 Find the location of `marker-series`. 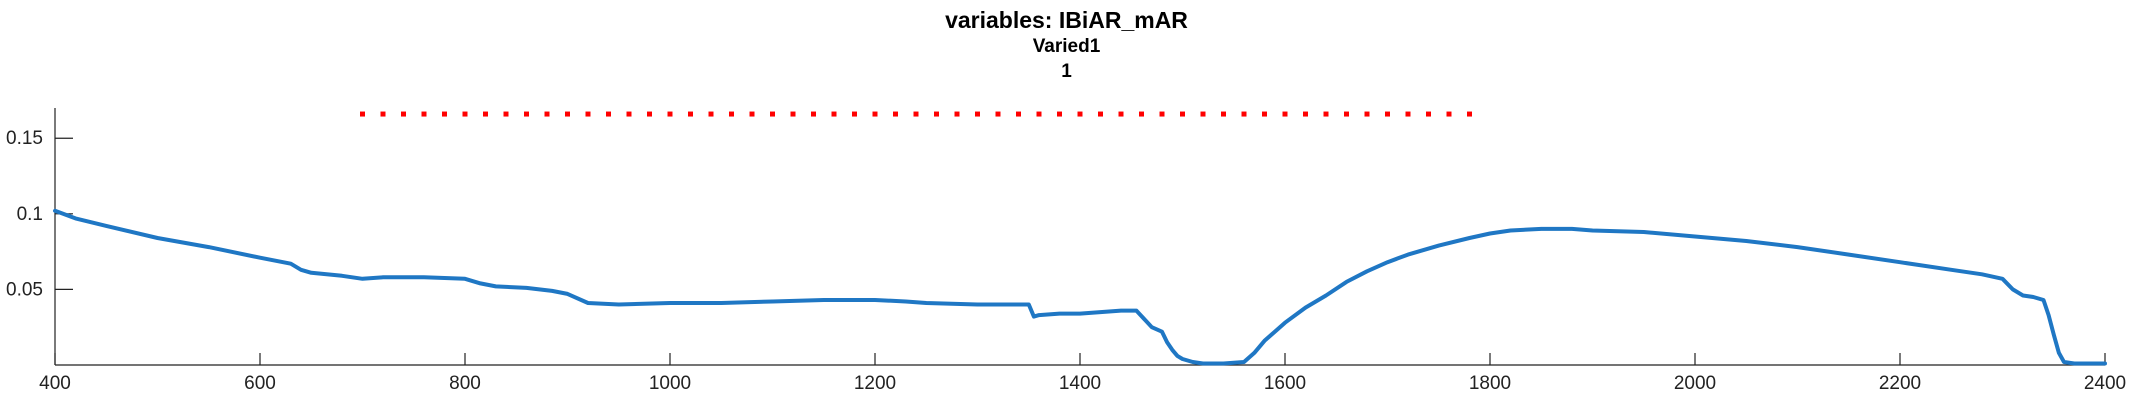

marker-series is located at coordinates (916, 114).